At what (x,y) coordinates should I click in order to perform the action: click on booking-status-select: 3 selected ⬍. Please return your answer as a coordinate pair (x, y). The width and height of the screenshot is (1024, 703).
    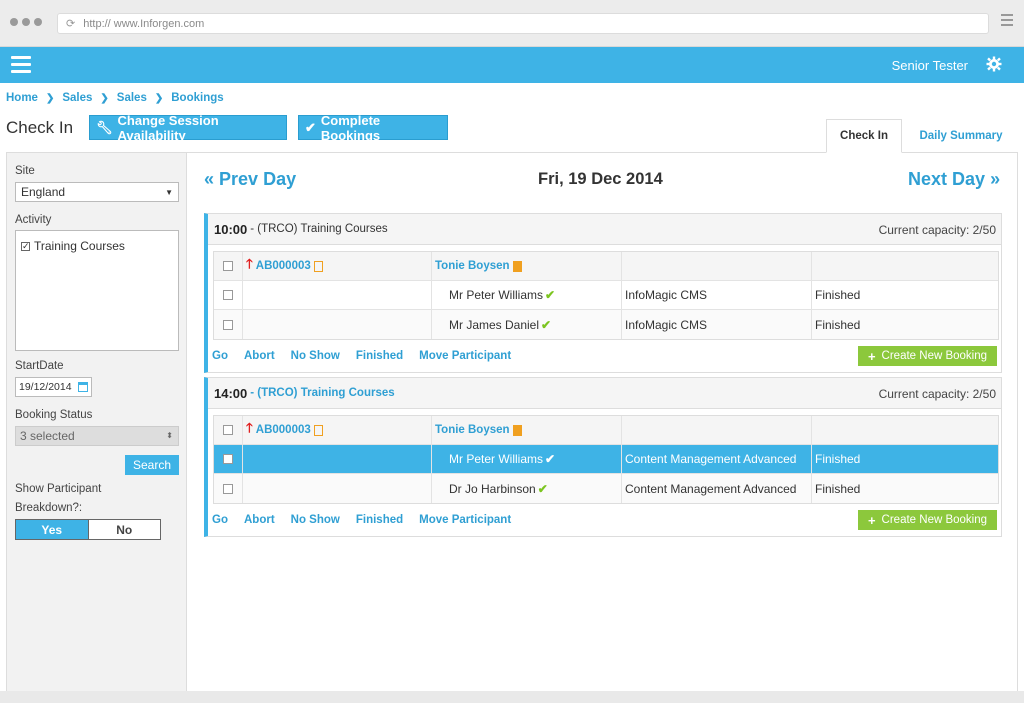
    Looking at the image, I should click on (97, 436).